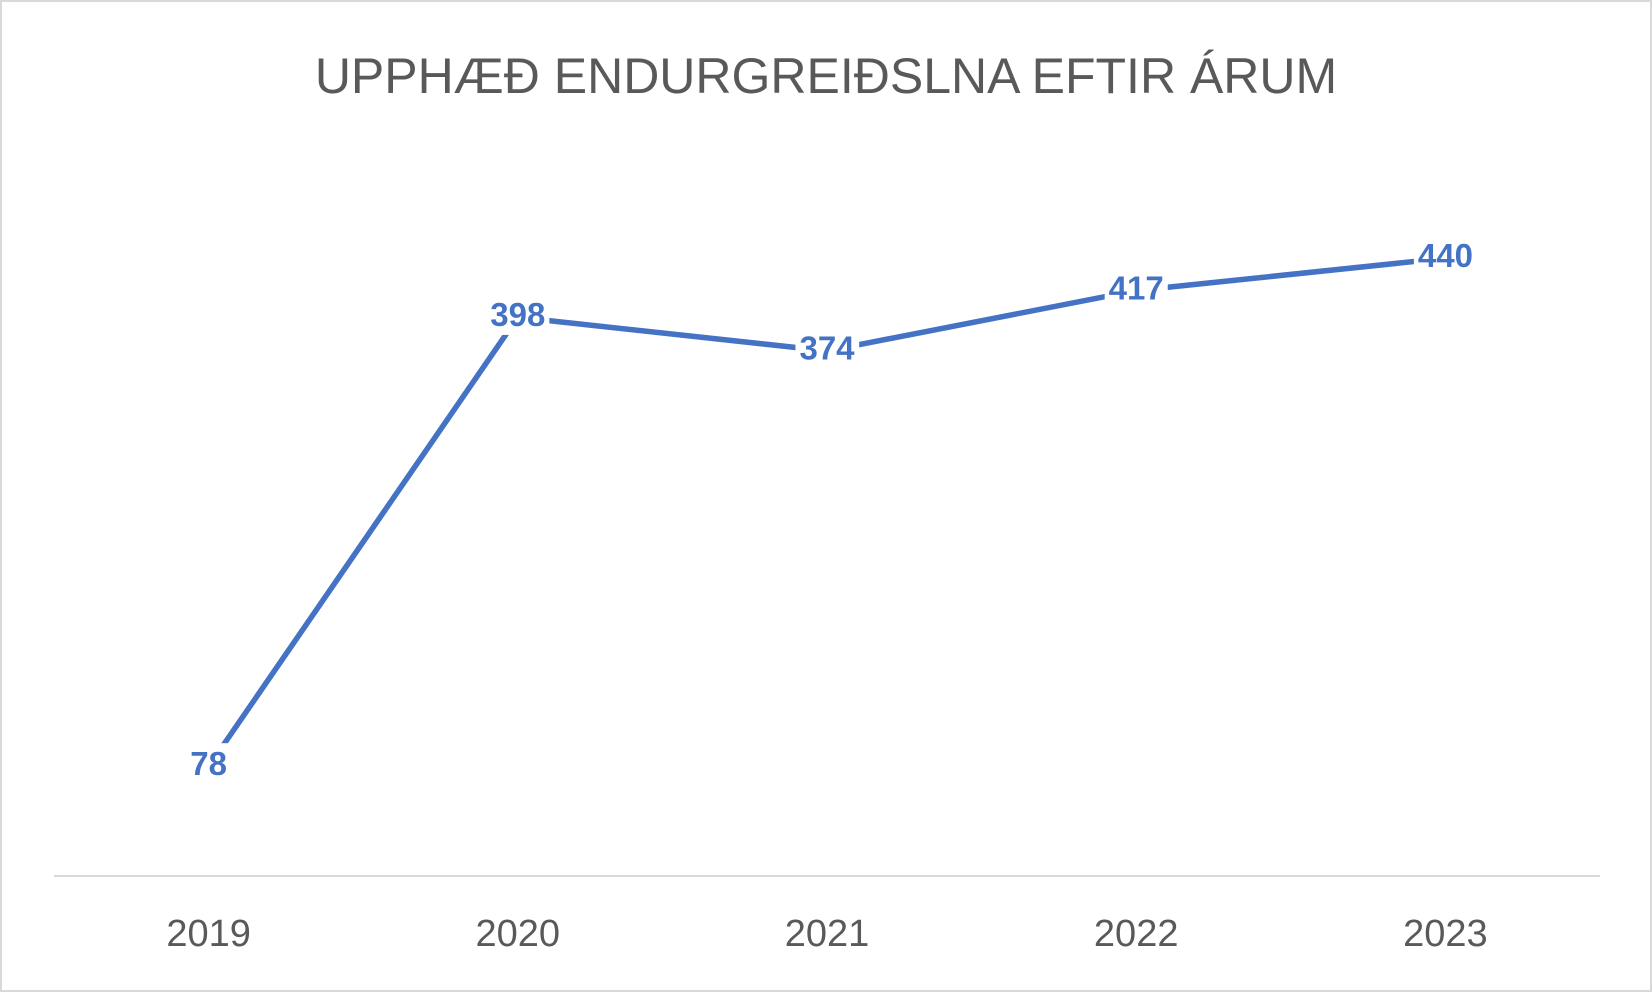  I want to click on x-tick-label: 2021, so click(827, 934).